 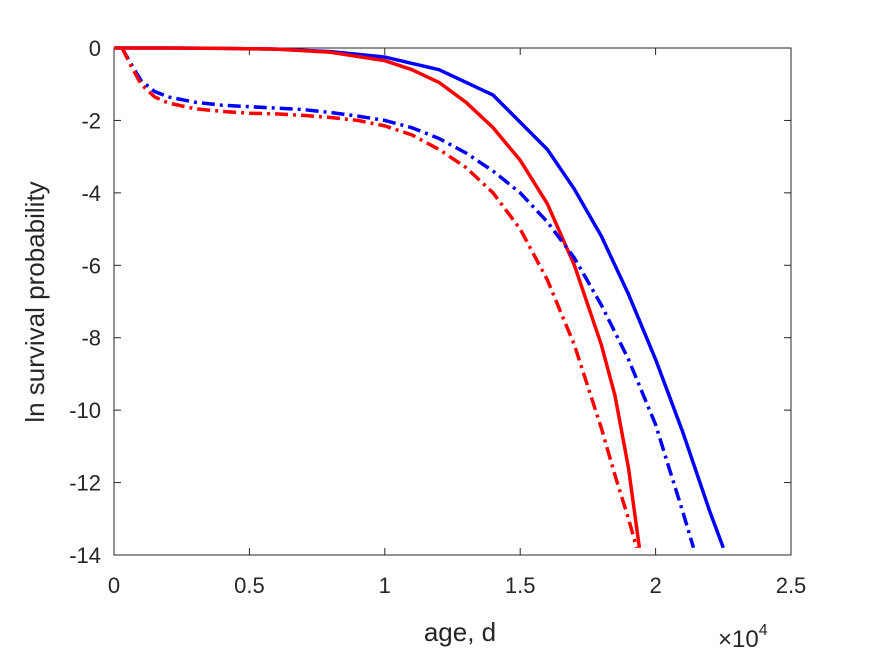 I want to click on y-tick-label: -4, so click(x=91, y=193).